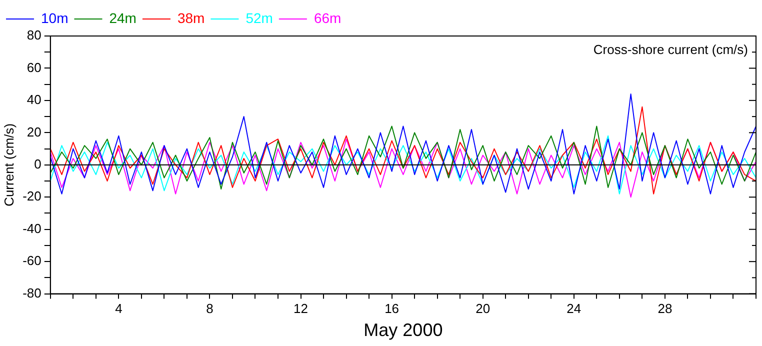  Describe the element at coordinates (574, 308) in the screenshot. I see `x-tick-label: 24` at that location.